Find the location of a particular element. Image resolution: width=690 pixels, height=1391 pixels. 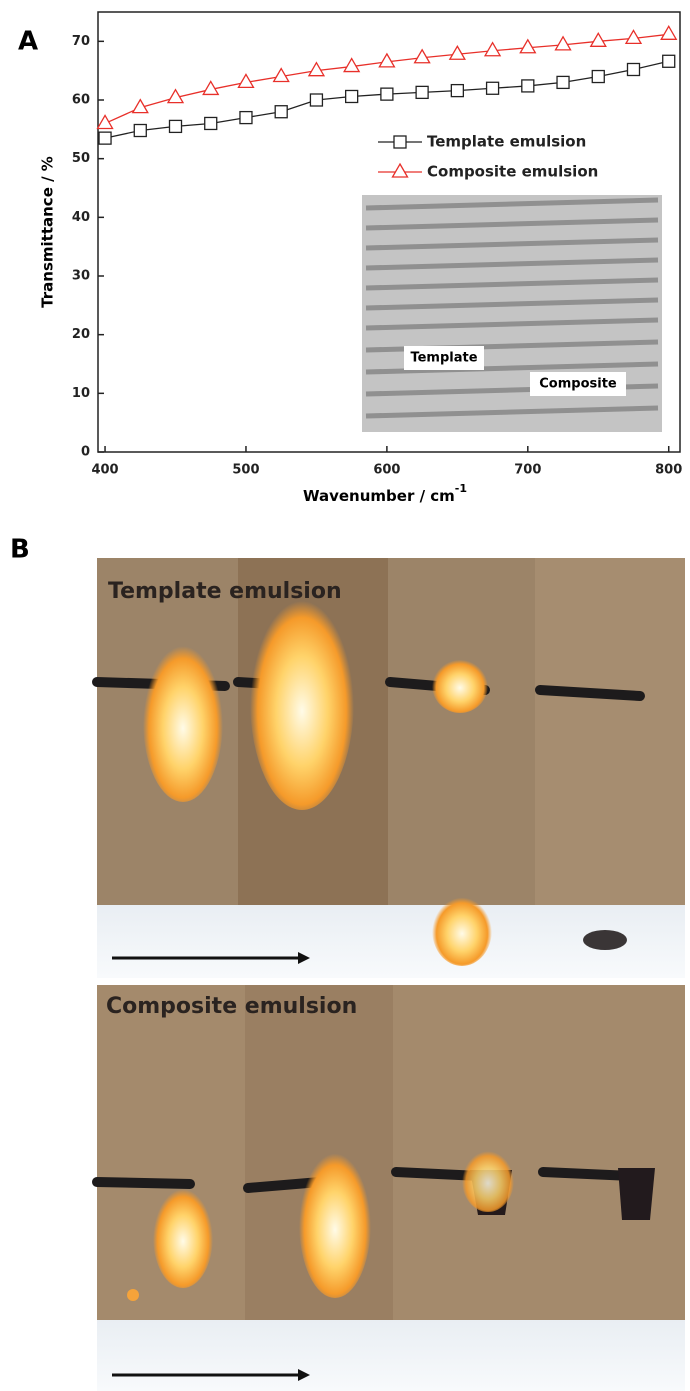

inset-label: Composite is located at coordinates (578, 384).